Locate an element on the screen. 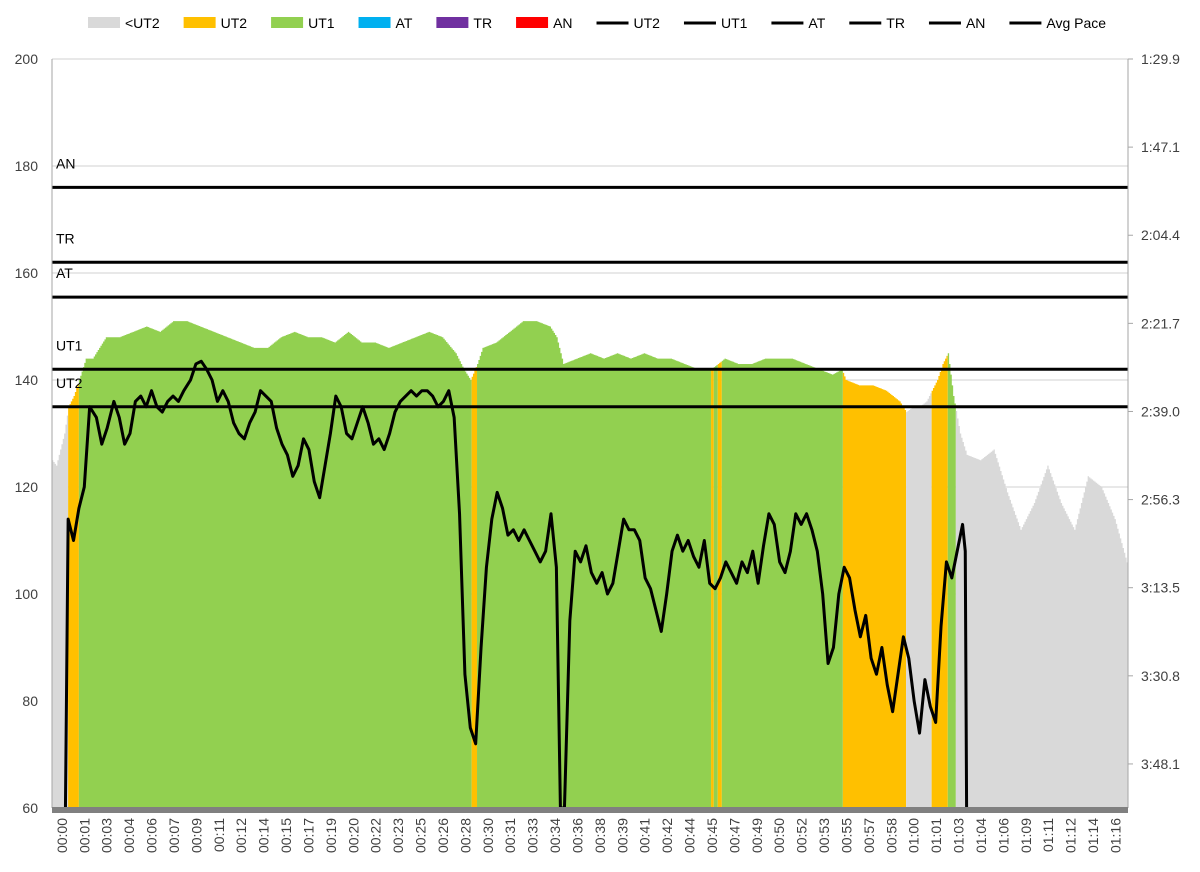 This screenshot has width=1200, height=872. x-tick-32: 00:50 is located at coordinates (779, 835).